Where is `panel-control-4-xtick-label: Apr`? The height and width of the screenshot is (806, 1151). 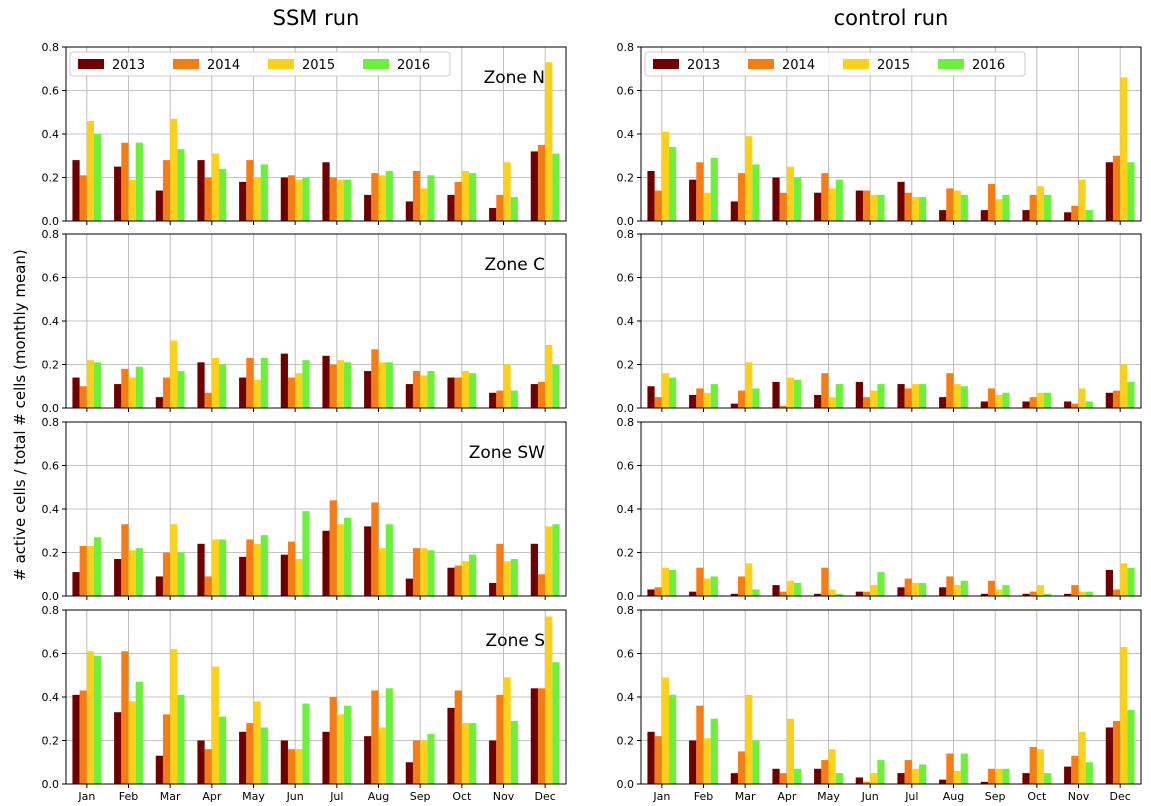
panel-control-4-xtick-label: Apr is located at coordinates (787, 796).